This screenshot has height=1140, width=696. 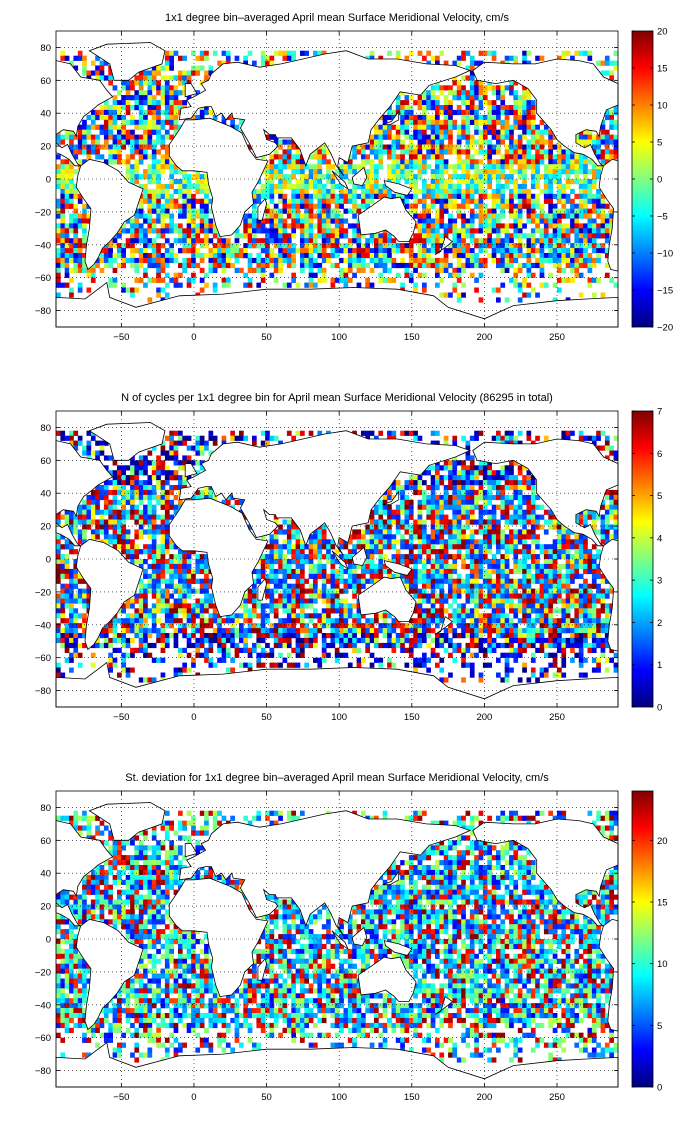 I want to click on colorbar-tick-label: −5, so click(x=662, y=217).